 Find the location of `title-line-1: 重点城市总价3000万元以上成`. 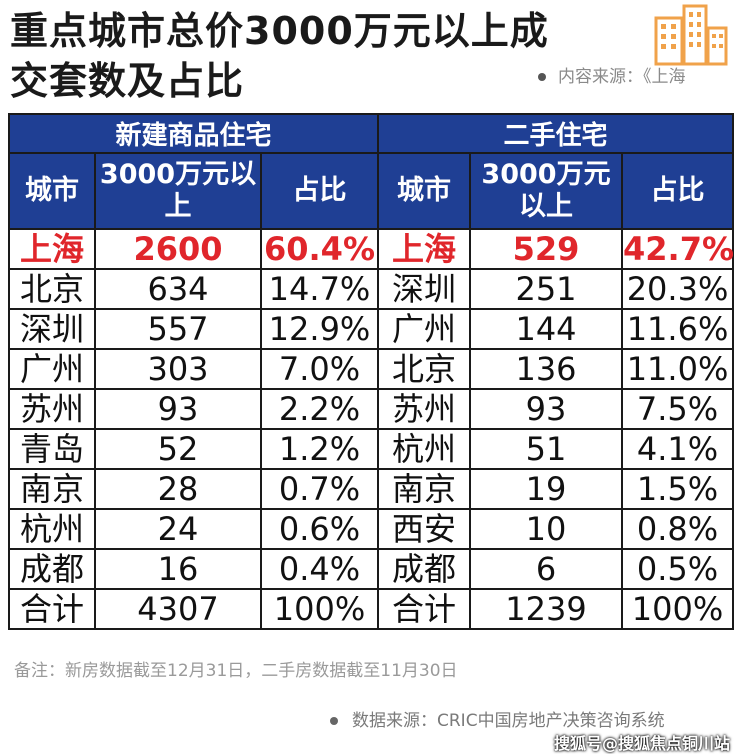

title-line-1: 重点城市总价3000万元以上成 is located at coordinates (279, 31).